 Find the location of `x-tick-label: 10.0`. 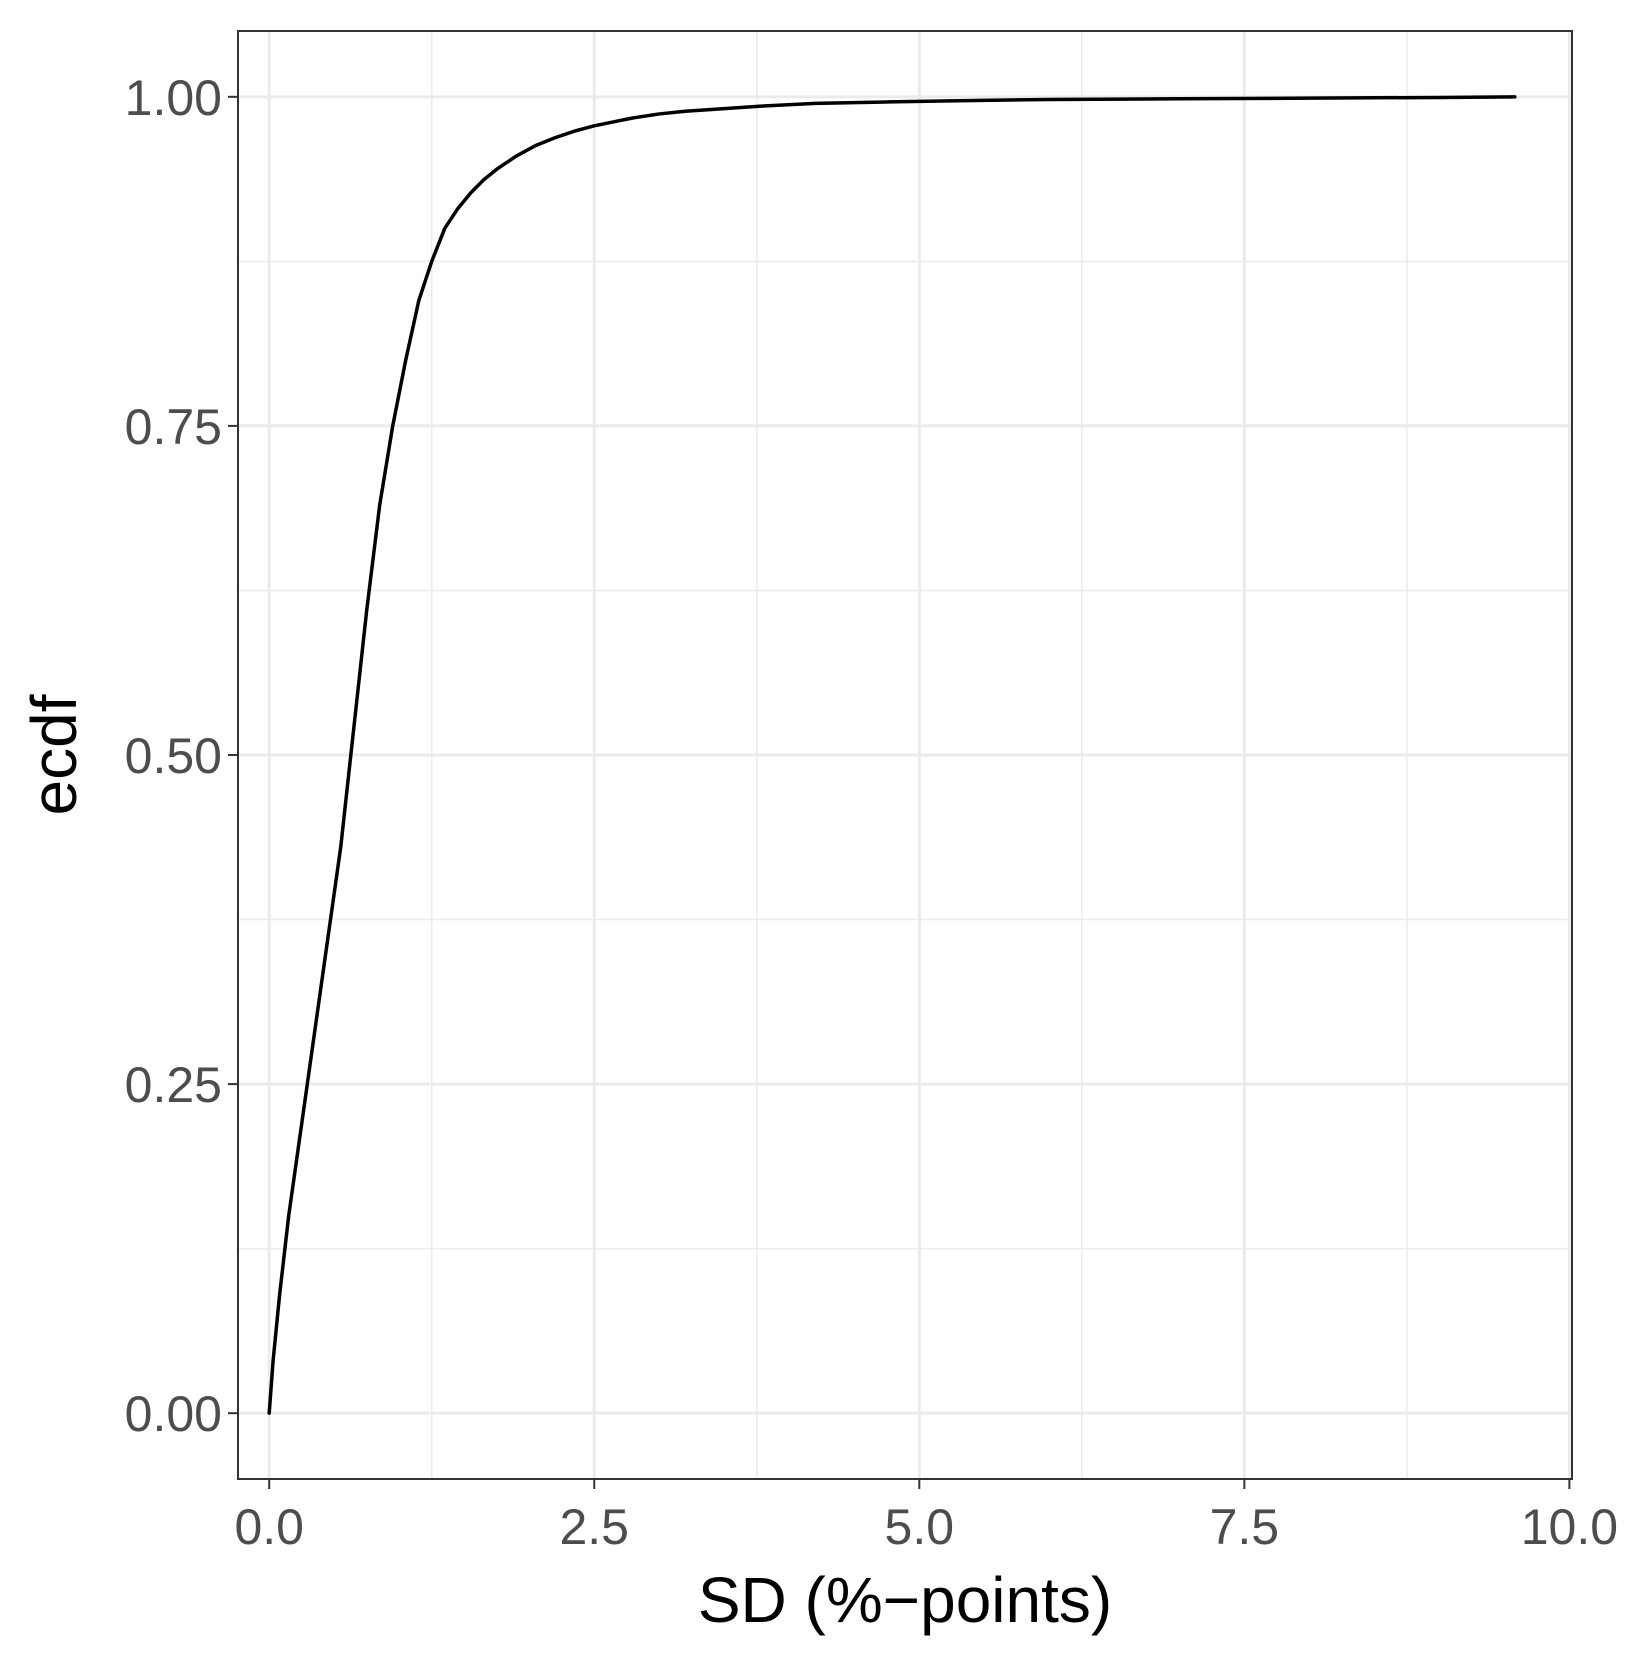

x-tick-label: 10.0 is located at coordinates (1569, 1527).